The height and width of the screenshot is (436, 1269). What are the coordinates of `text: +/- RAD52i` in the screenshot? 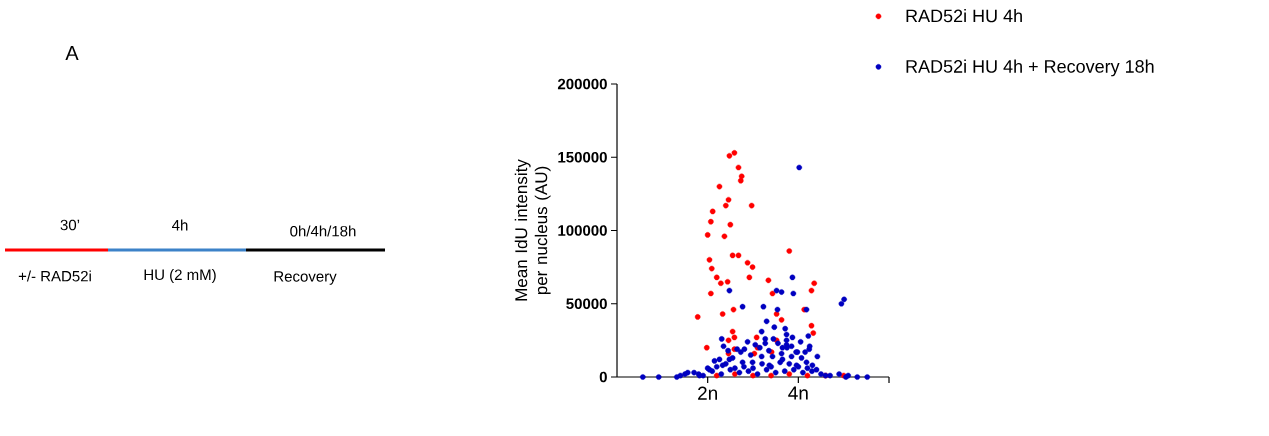 It's located at (54, 276).